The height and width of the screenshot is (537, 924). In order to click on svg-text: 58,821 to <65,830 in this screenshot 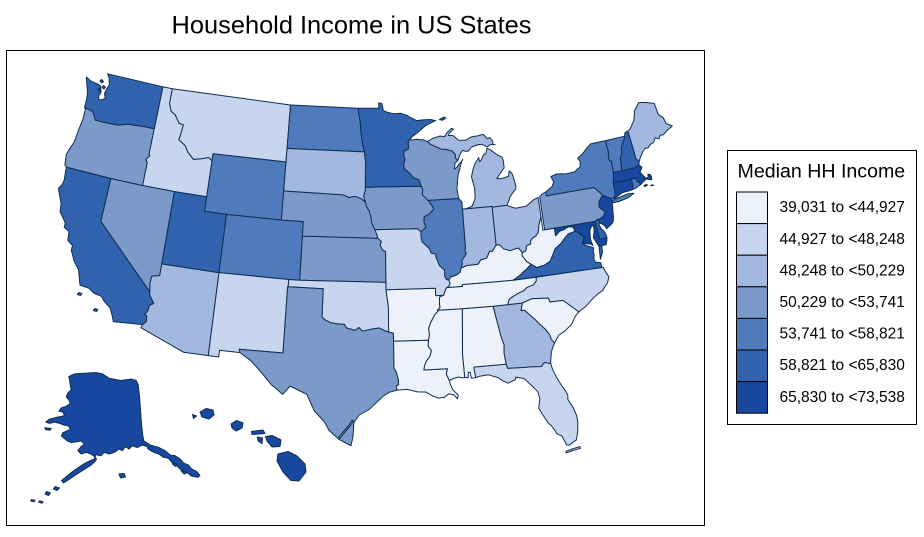, I will do `click(843, 365)`.